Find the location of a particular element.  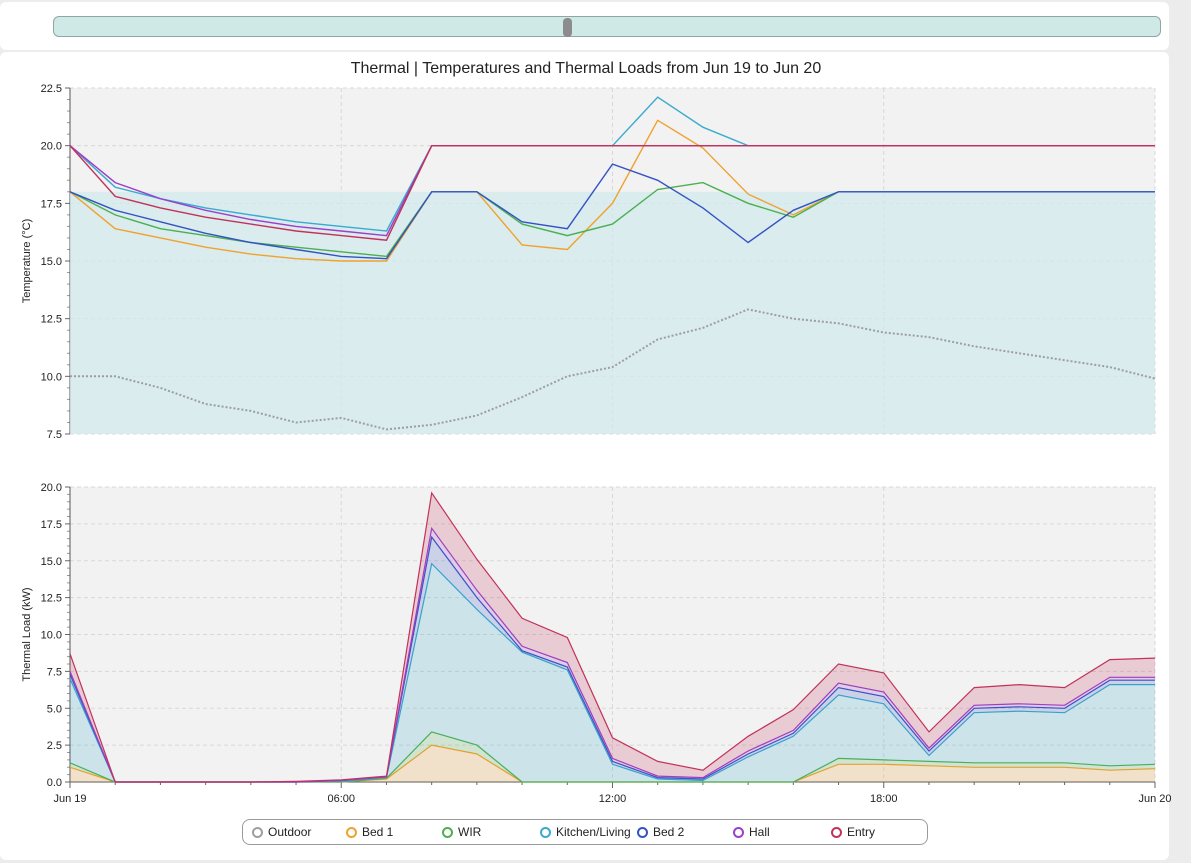

legend-item-bed-2: Bed 2 is located at coordinates (660, 832).